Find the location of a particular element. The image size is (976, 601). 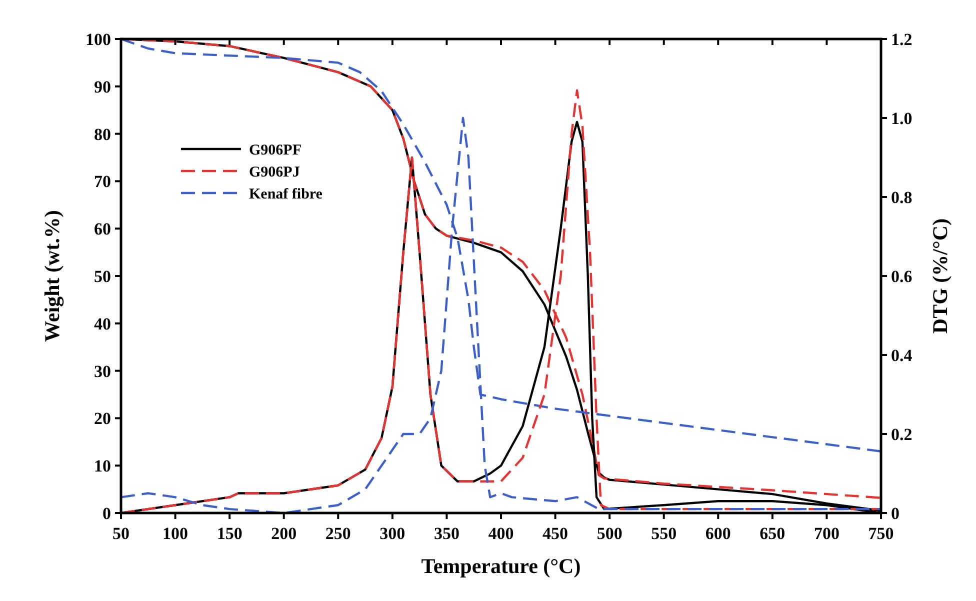

y-tick-label: 90 is located at coordinates (102, 86).